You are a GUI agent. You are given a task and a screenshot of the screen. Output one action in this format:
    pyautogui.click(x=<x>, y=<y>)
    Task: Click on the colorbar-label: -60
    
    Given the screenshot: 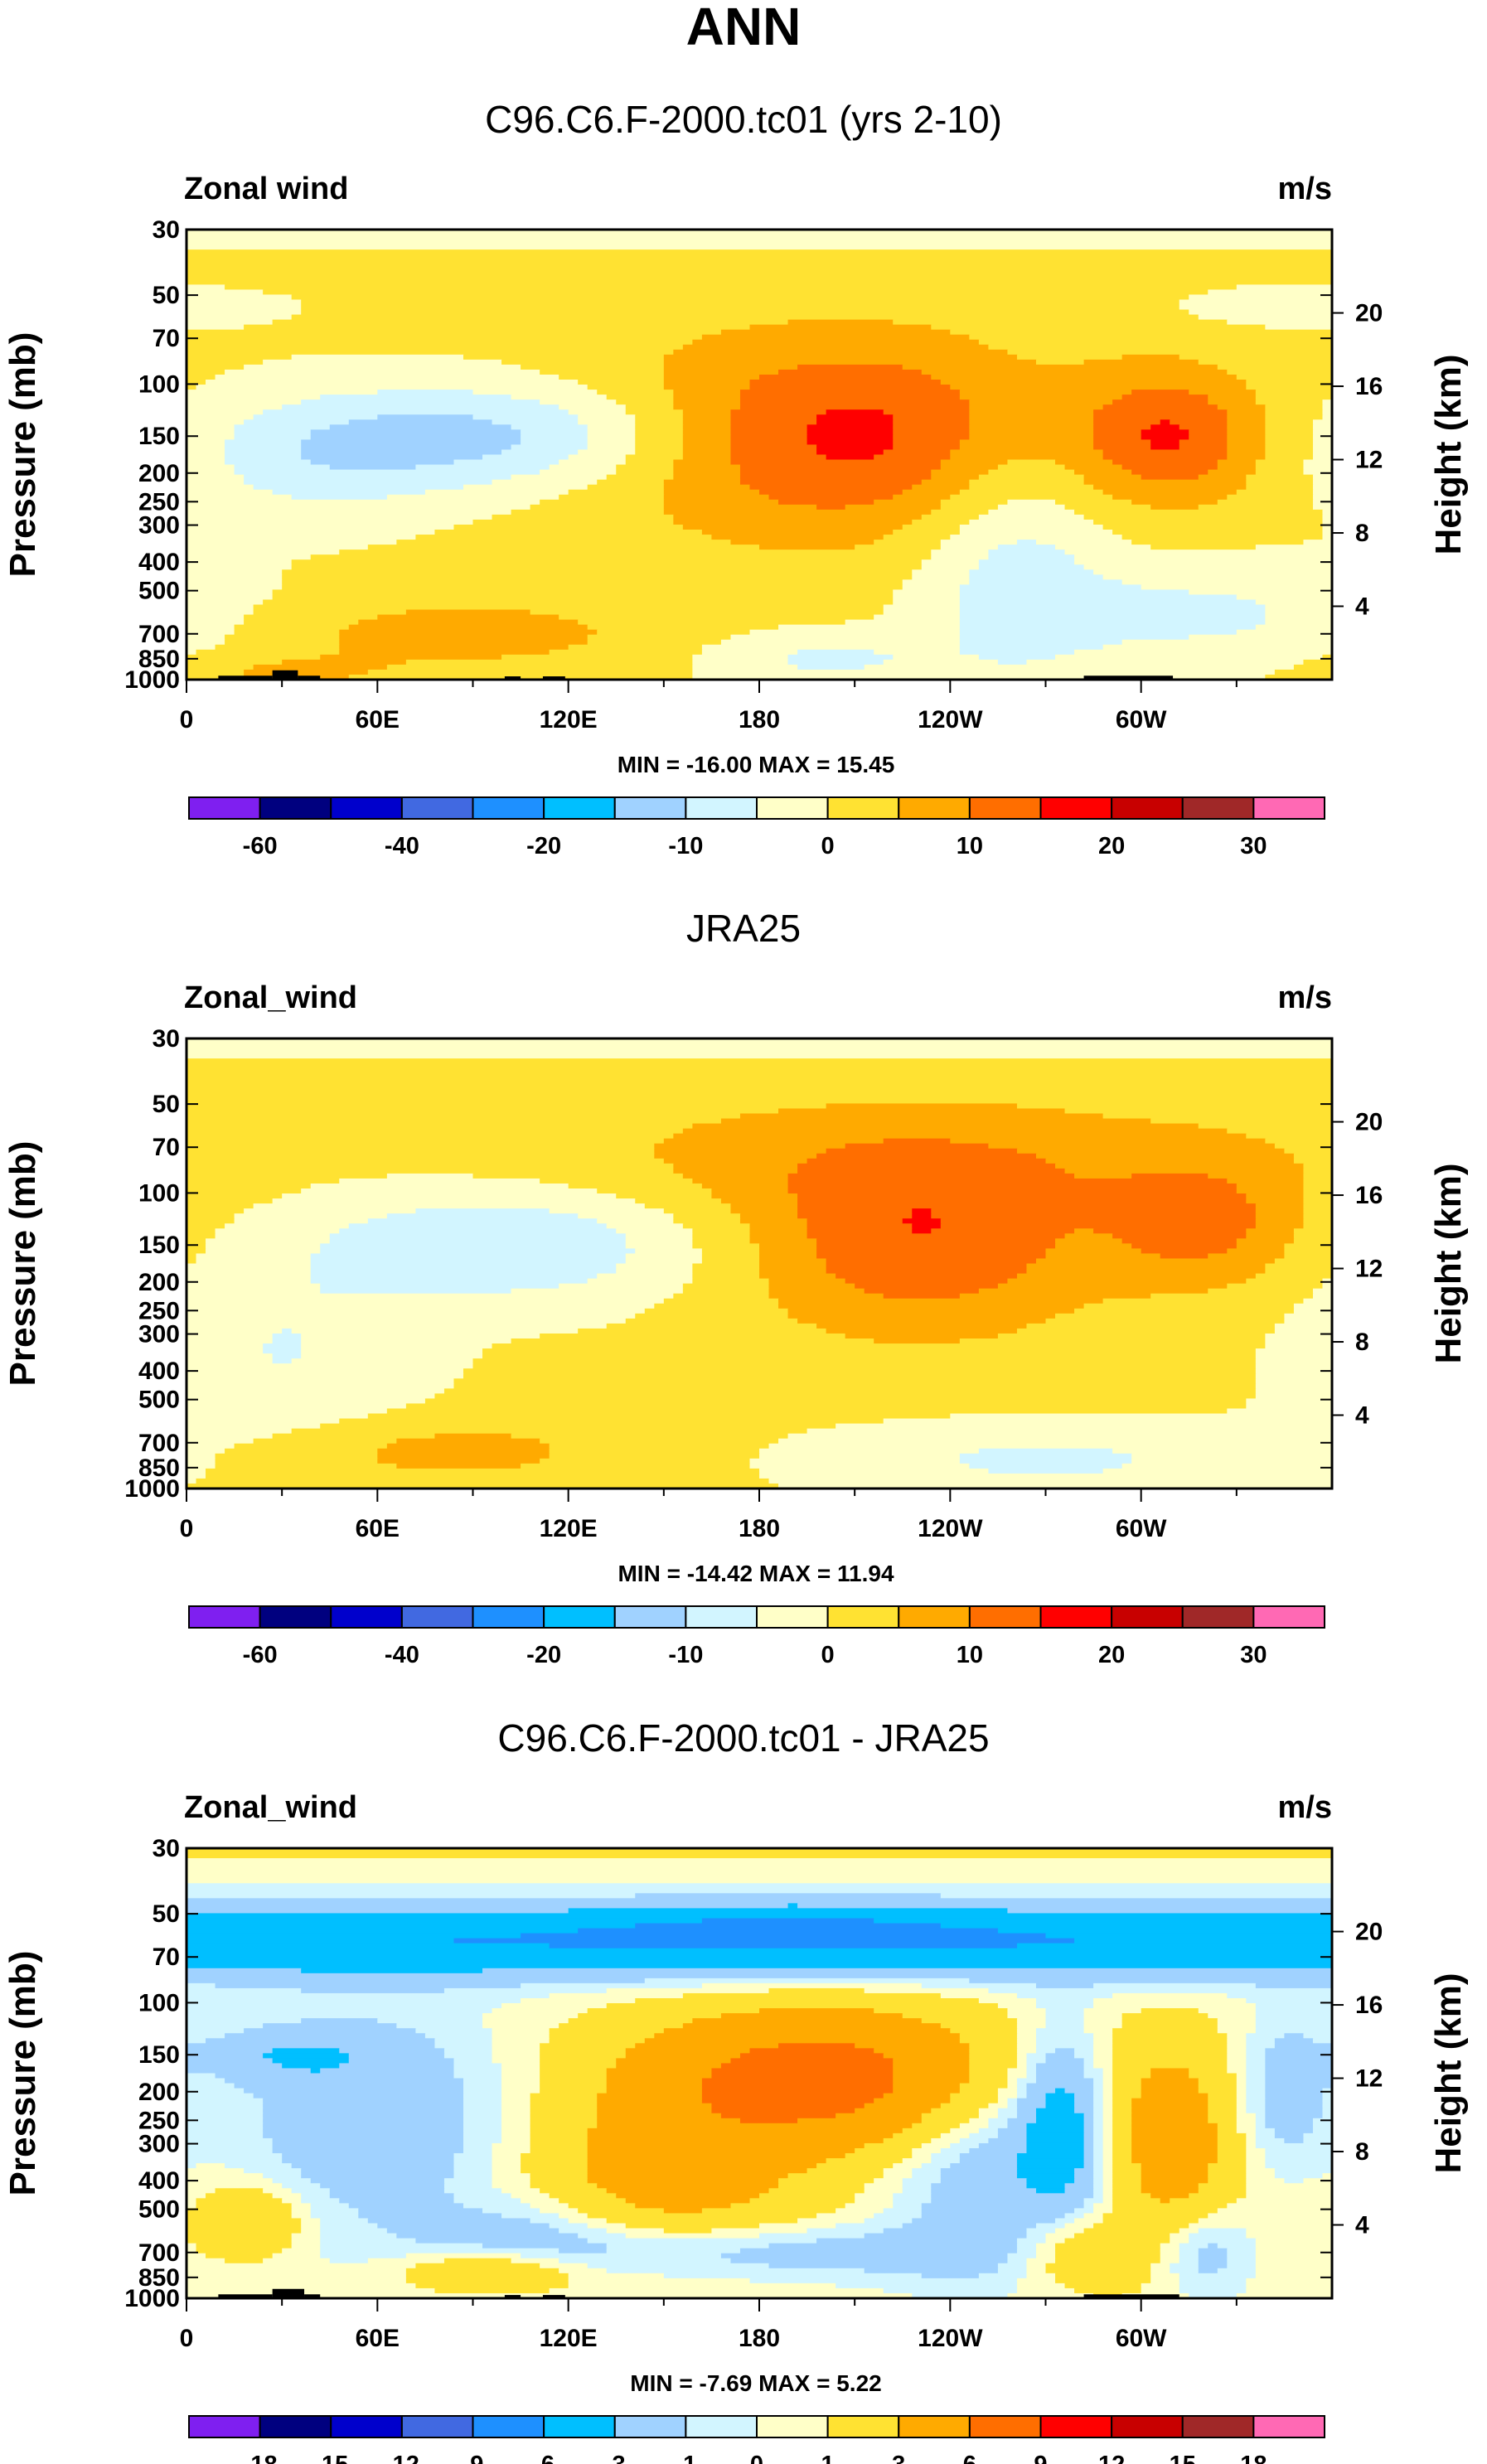 What is the action you would take?
    pyautogui.click(x=260, y=1655)
    